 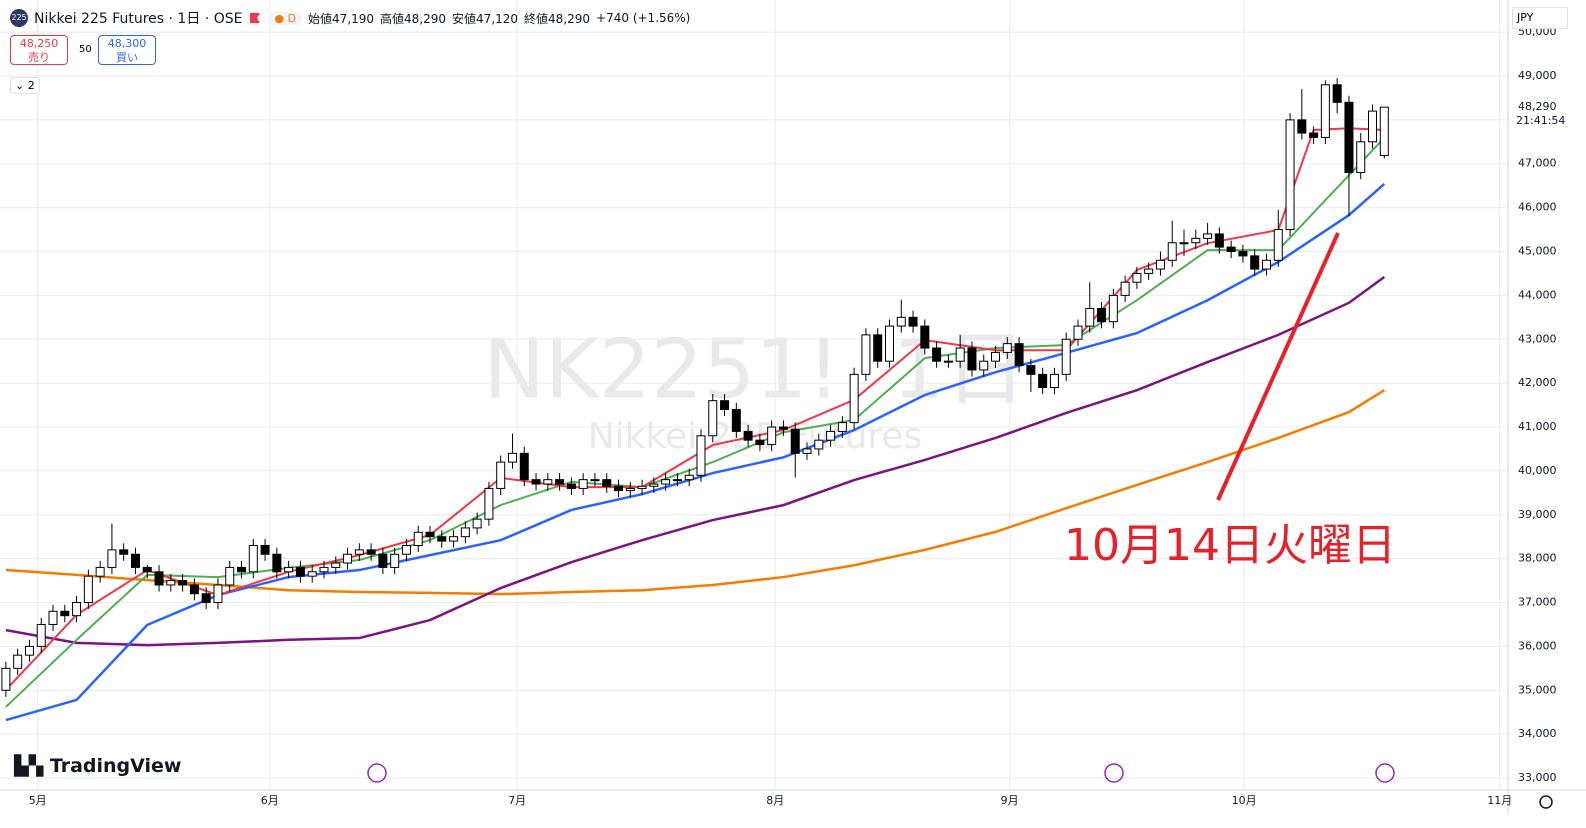 What do you see at coordinates (115, 766) in the screenshot?
I see `logo-text: TradingView` at bounding box center [115, 766].